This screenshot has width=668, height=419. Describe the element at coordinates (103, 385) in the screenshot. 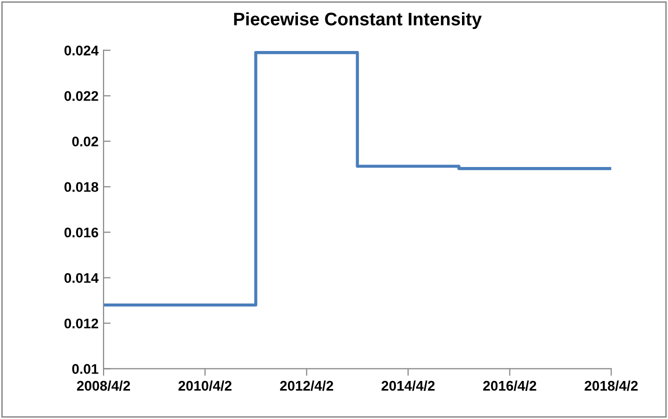

I see `x-tick-label: 2008/4/2` at that location.